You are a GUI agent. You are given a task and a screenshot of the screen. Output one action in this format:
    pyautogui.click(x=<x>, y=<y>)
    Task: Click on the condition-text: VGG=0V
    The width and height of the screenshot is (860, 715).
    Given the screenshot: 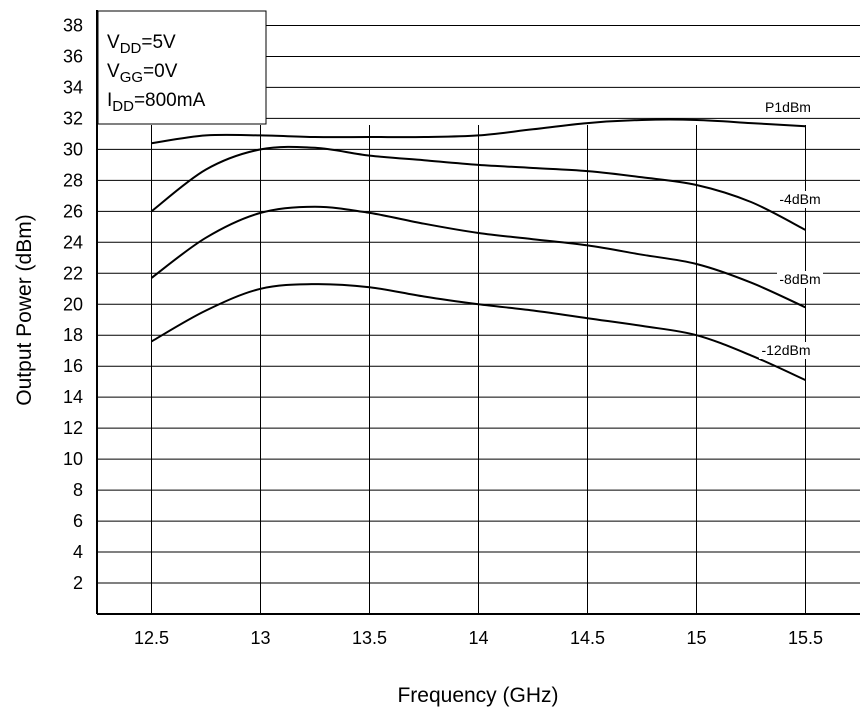 What is the action you would take?
    pyautogui.click(x=142, y=73)
    